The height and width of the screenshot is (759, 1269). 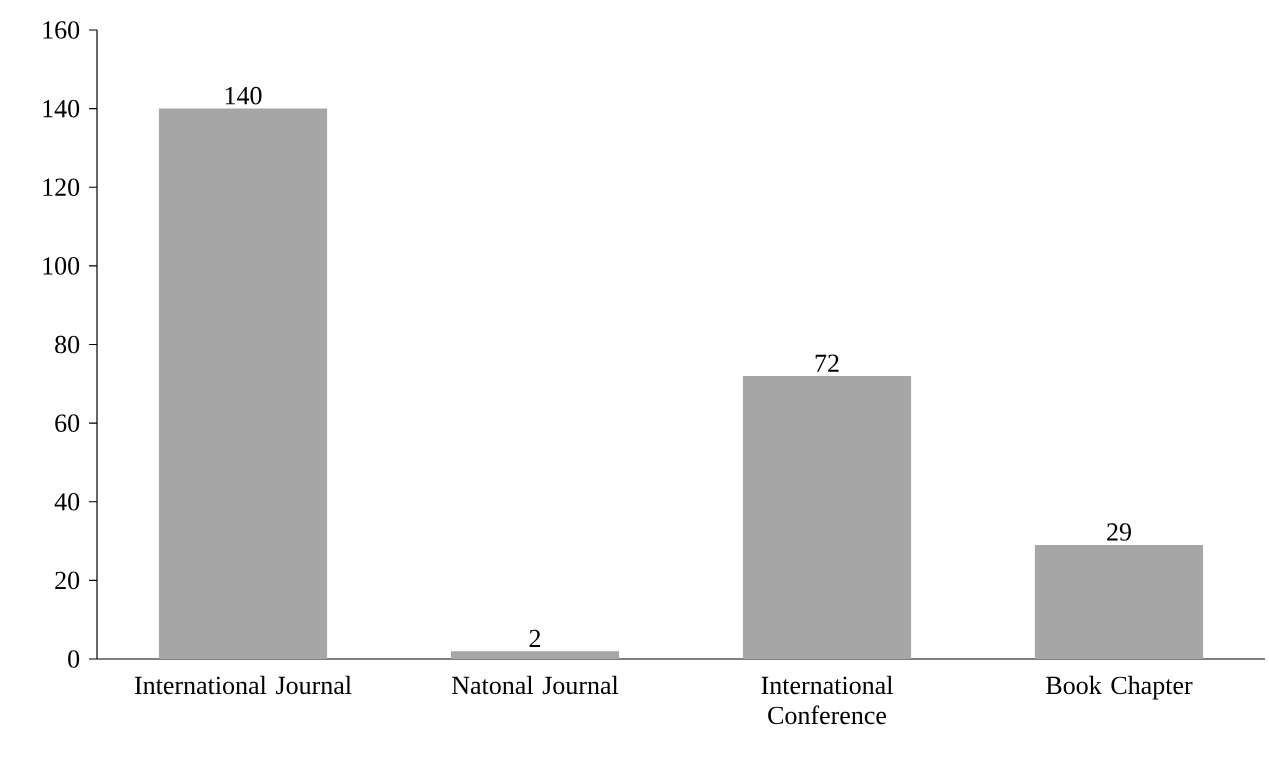 I want to click on x-tick-label: Natonal Journal, so click(x=535, y=685).